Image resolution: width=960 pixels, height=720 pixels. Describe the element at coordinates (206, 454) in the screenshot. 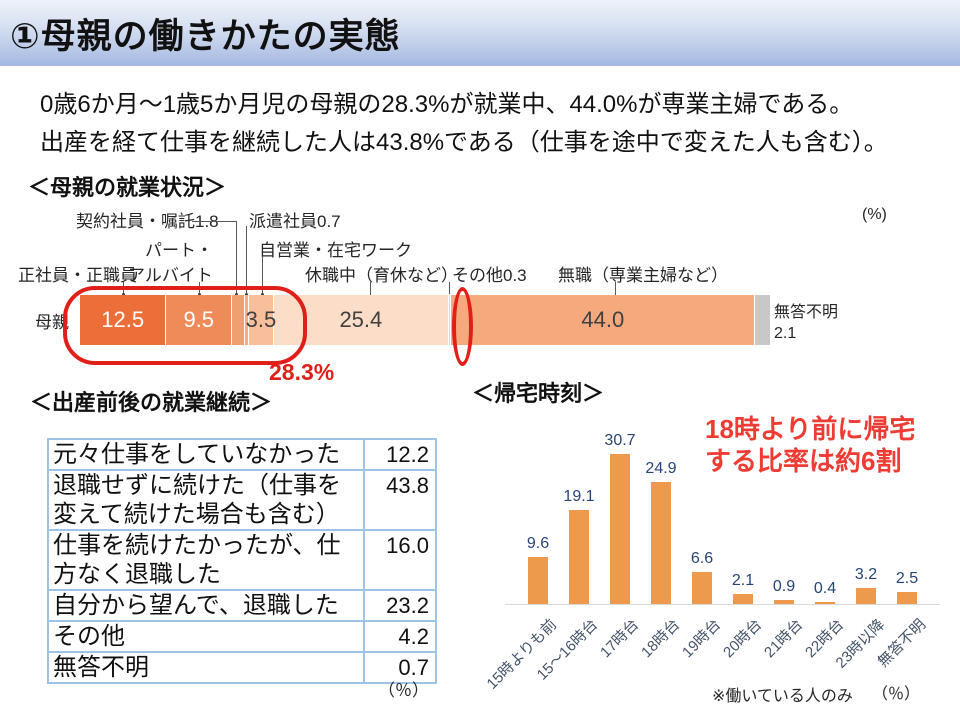

I see `row-label: 元々仕事をしていなかった` at that location.